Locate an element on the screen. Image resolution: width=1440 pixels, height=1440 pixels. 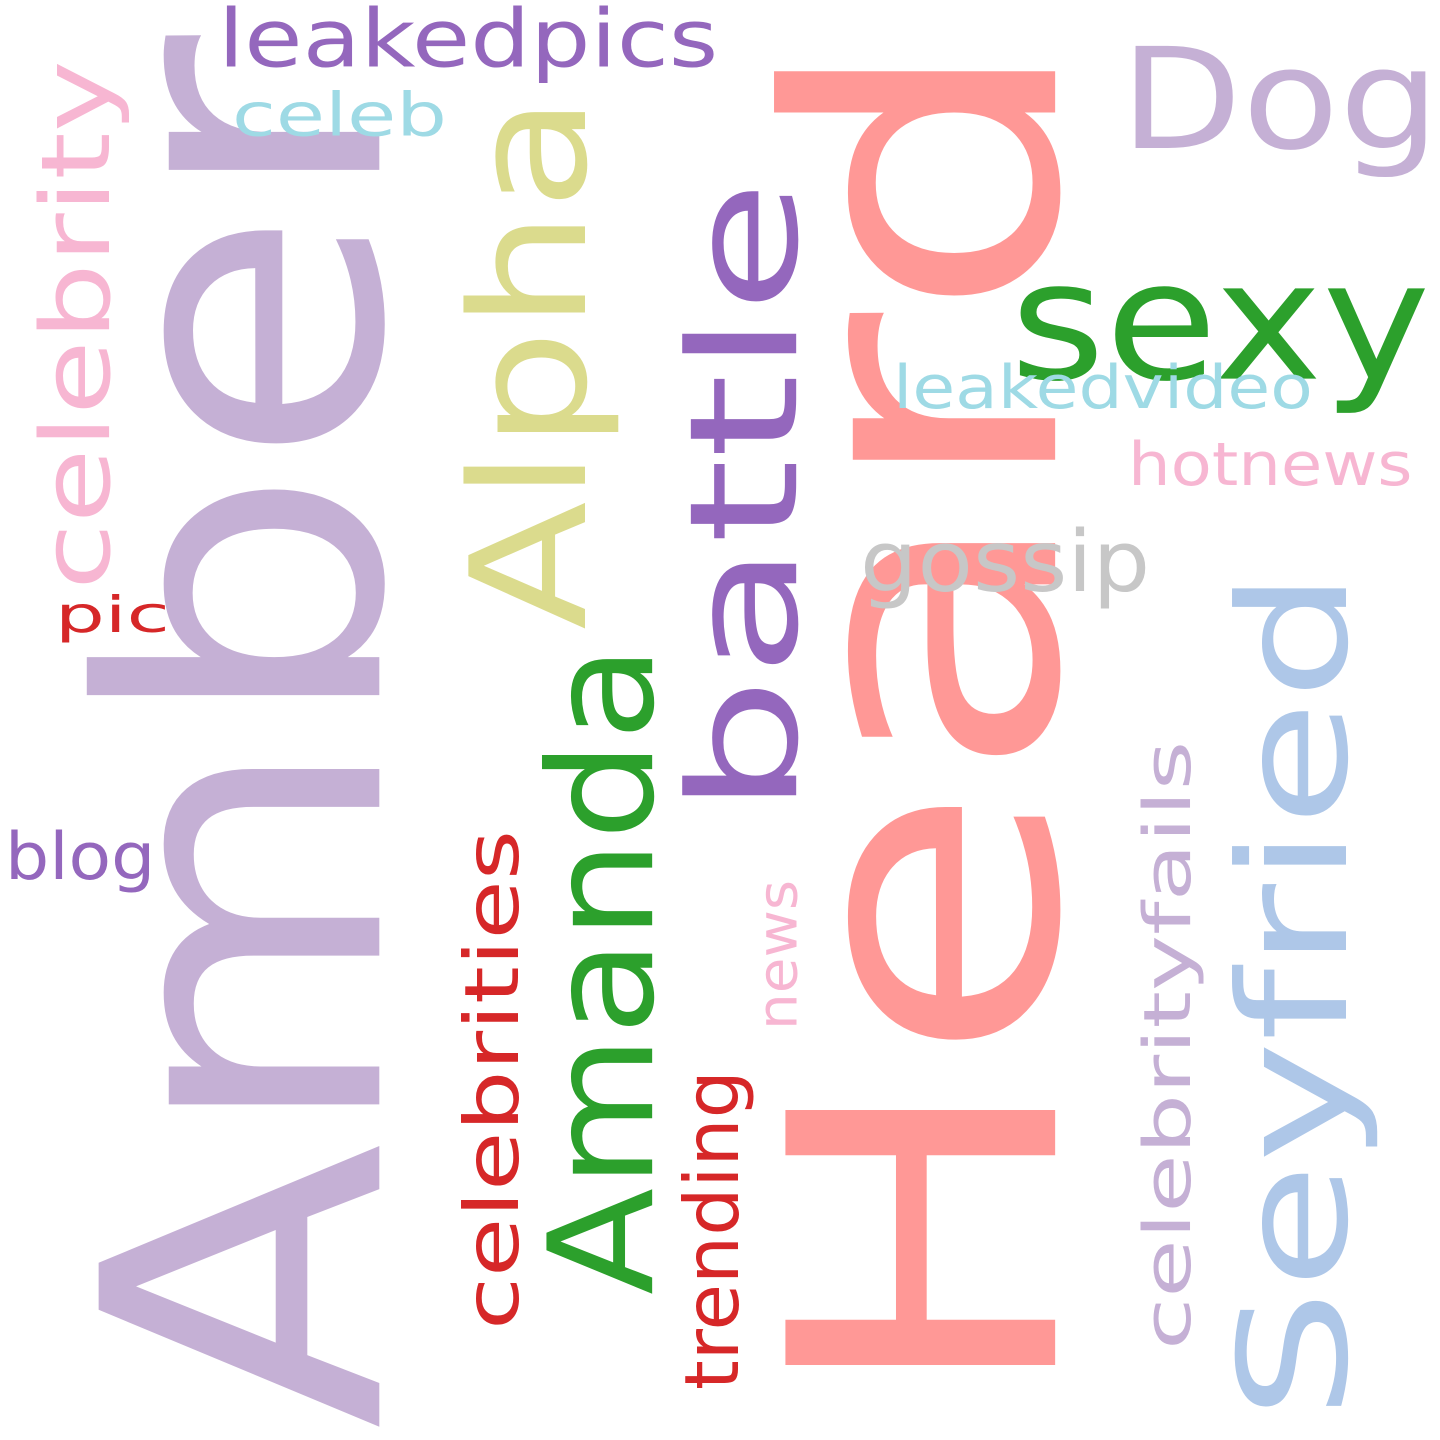
word-hotnews: hotnews is located at coordinates (1270, 465).